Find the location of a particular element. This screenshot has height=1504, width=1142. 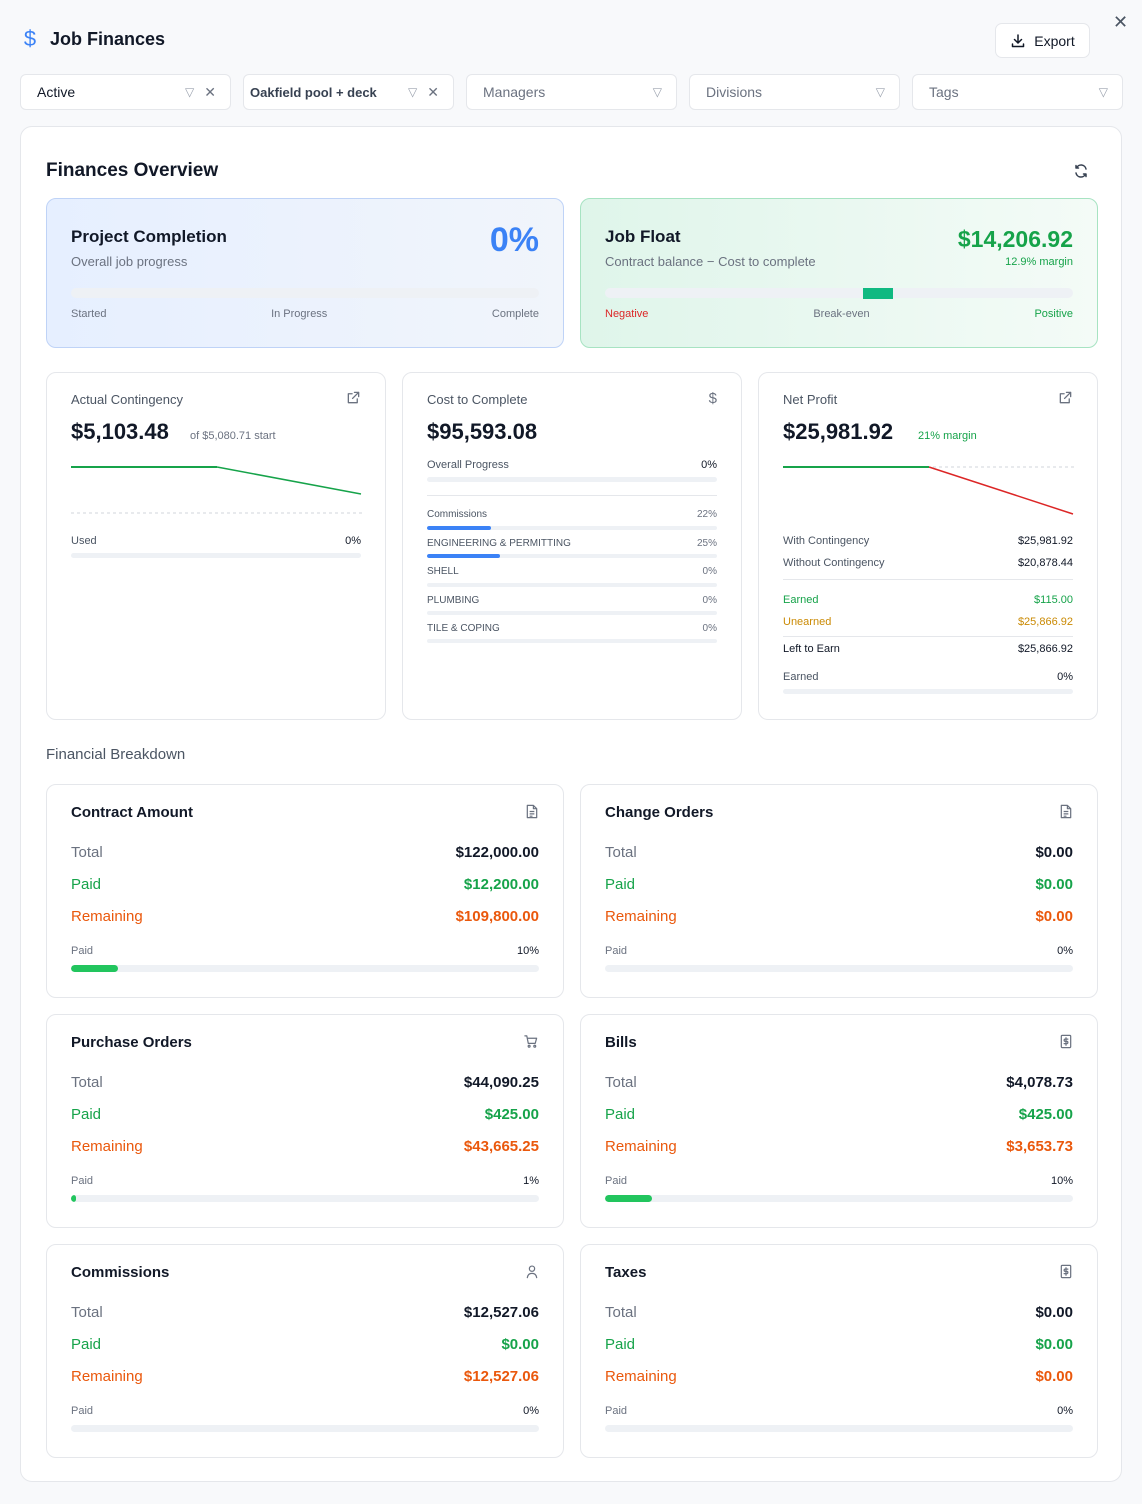

total-value: $0.00 is located at coordinates (1054, 1312).